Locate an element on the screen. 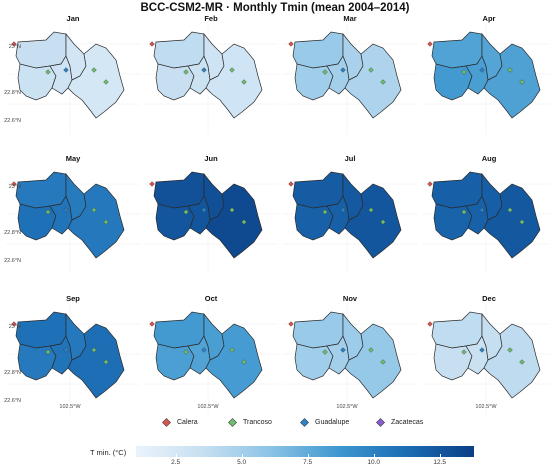 This screenshot has width=550, height=469. month-panel-apr: Apr is located at coordinates (486, 77).